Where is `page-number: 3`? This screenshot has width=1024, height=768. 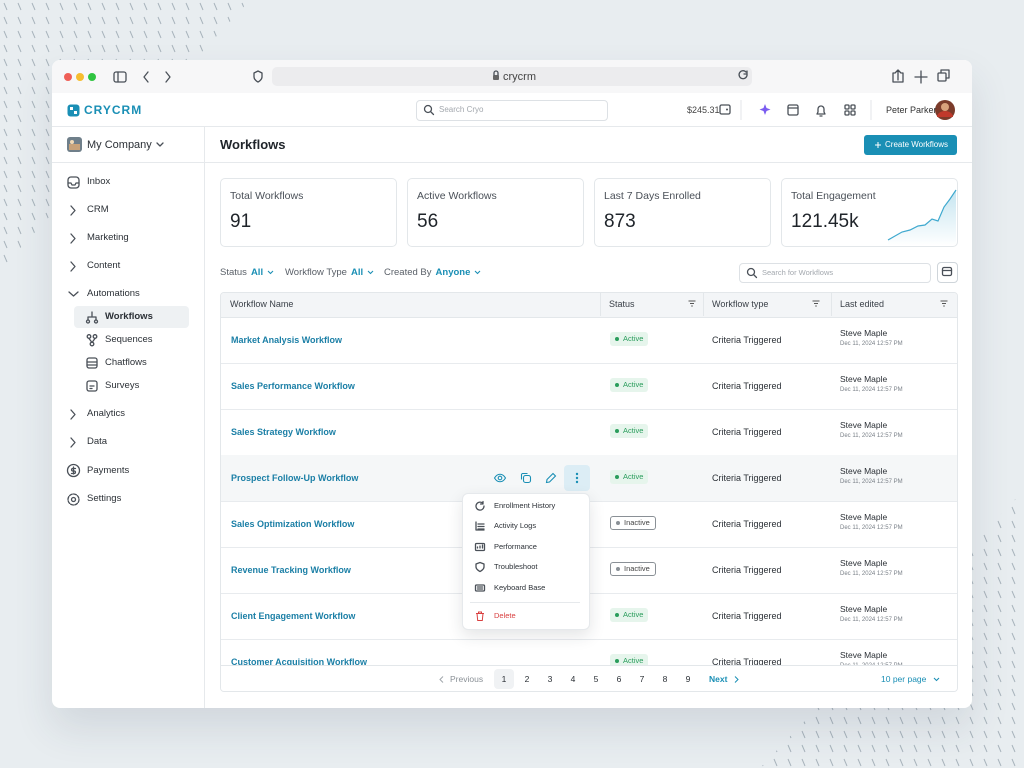
page-number: 3 is located at coordinates (550, 679).